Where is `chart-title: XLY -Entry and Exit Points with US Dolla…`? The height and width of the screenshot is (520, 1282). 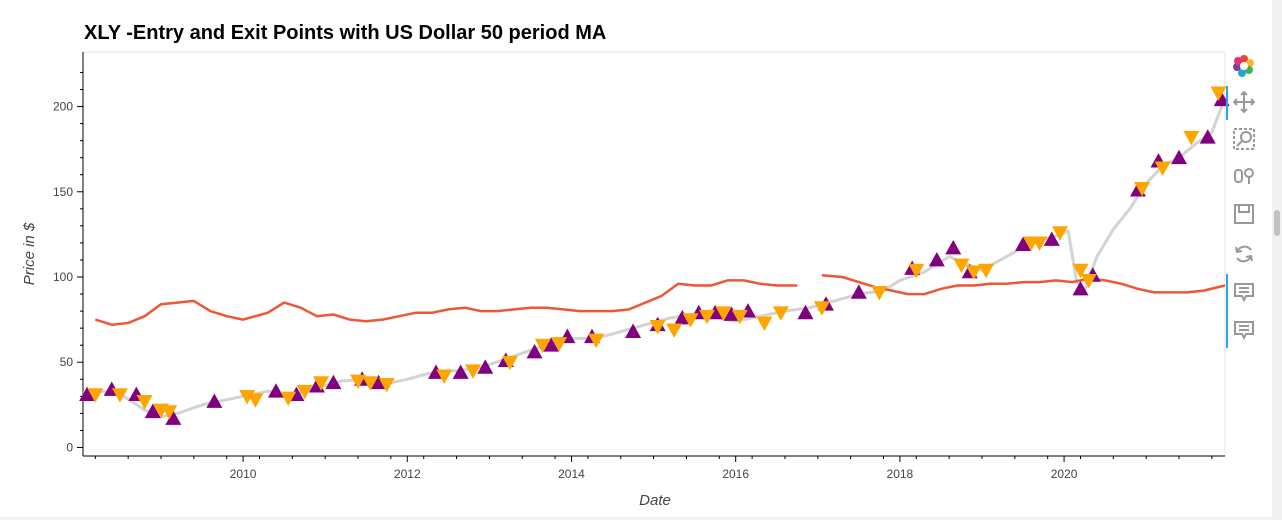 chart-title: XLY -Entry and Exit Points with US Dolla… is located at coordinates (345, 33).